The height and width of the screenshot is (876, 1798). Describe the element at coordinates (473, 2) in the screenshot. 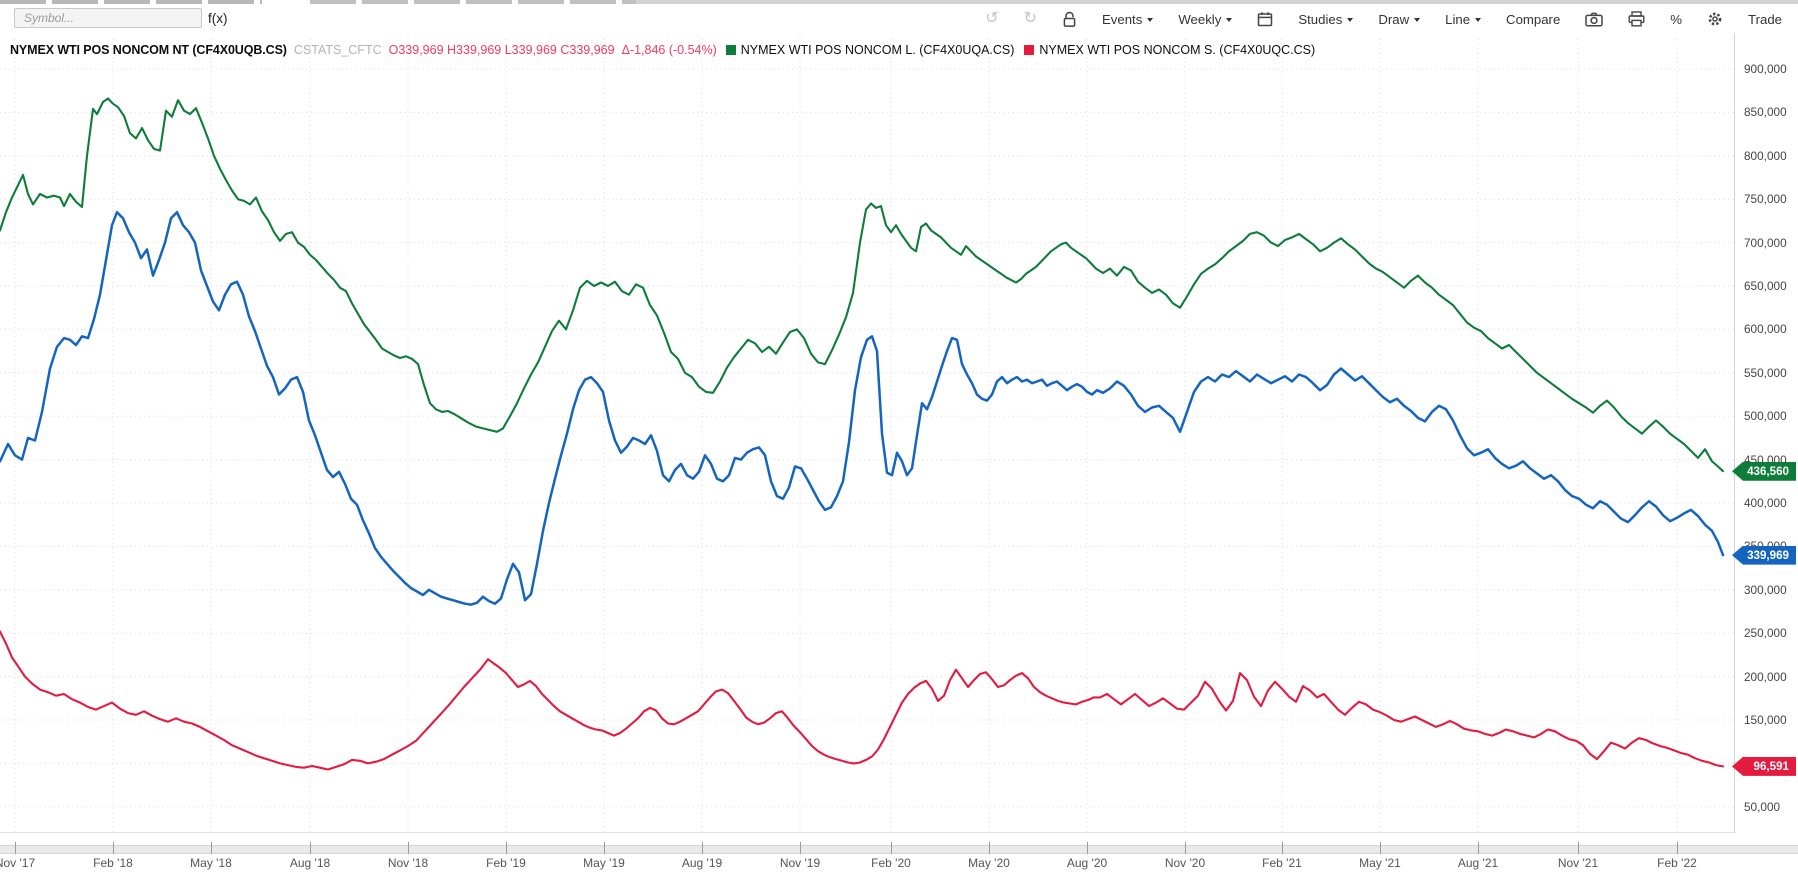

I see `tab-strip-middle` at that location.